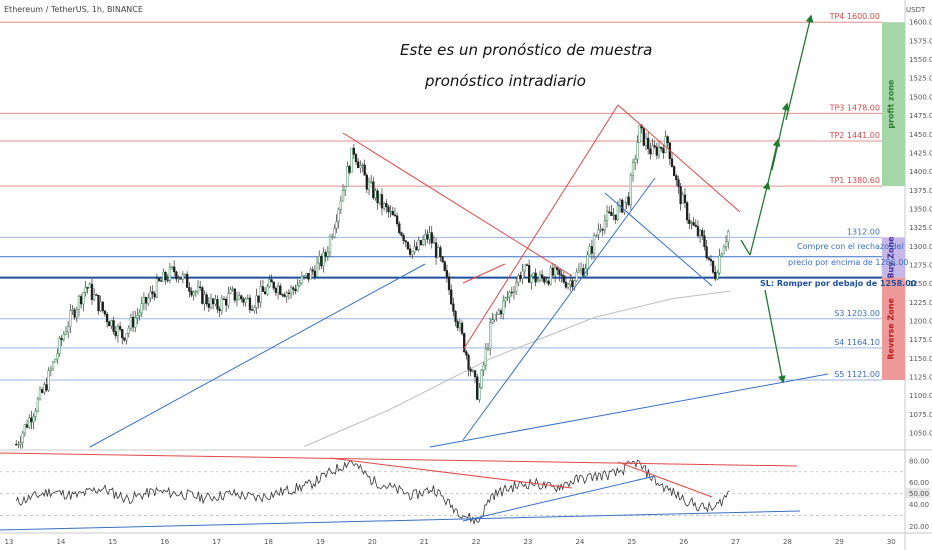 Image resolution: width=932 pixels, height=550 pixels. What do you see at coordinates (517, 368) in the screenshot?
I see `moving-average-line` at bounding box center [517, 368].